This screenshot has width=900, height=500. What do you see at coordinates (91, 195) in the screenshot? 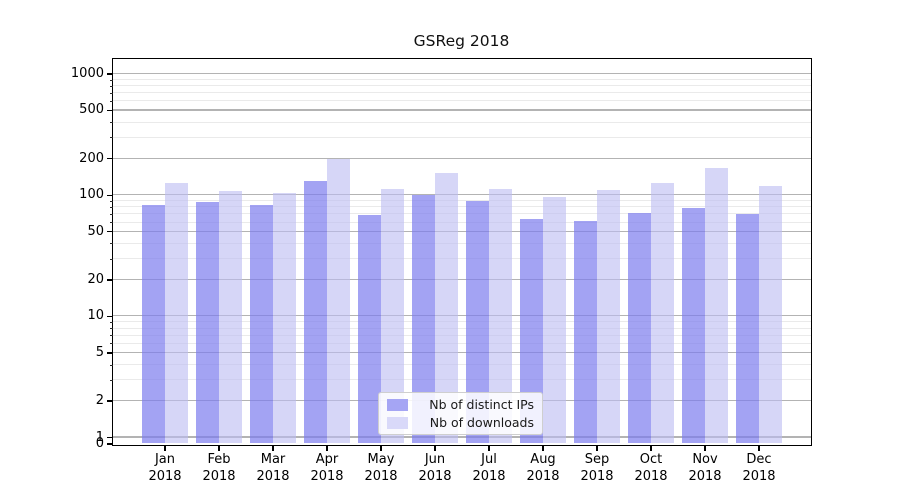
I see `y-tick-label: 100` at bounding box center [91, 195].